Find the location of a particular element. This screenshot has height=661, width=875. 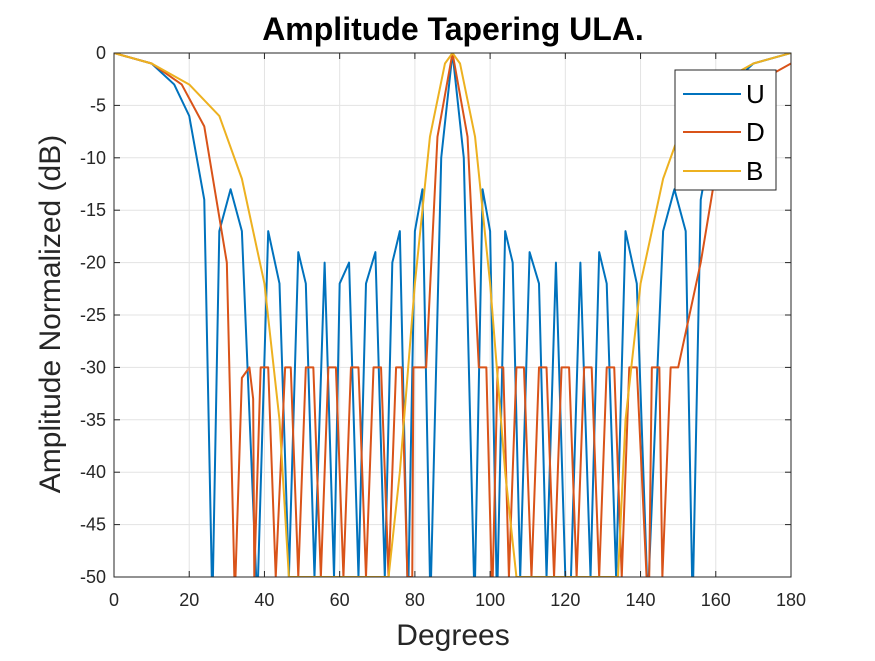

x-tick-label: 120 is located at coordinates (565, 600).